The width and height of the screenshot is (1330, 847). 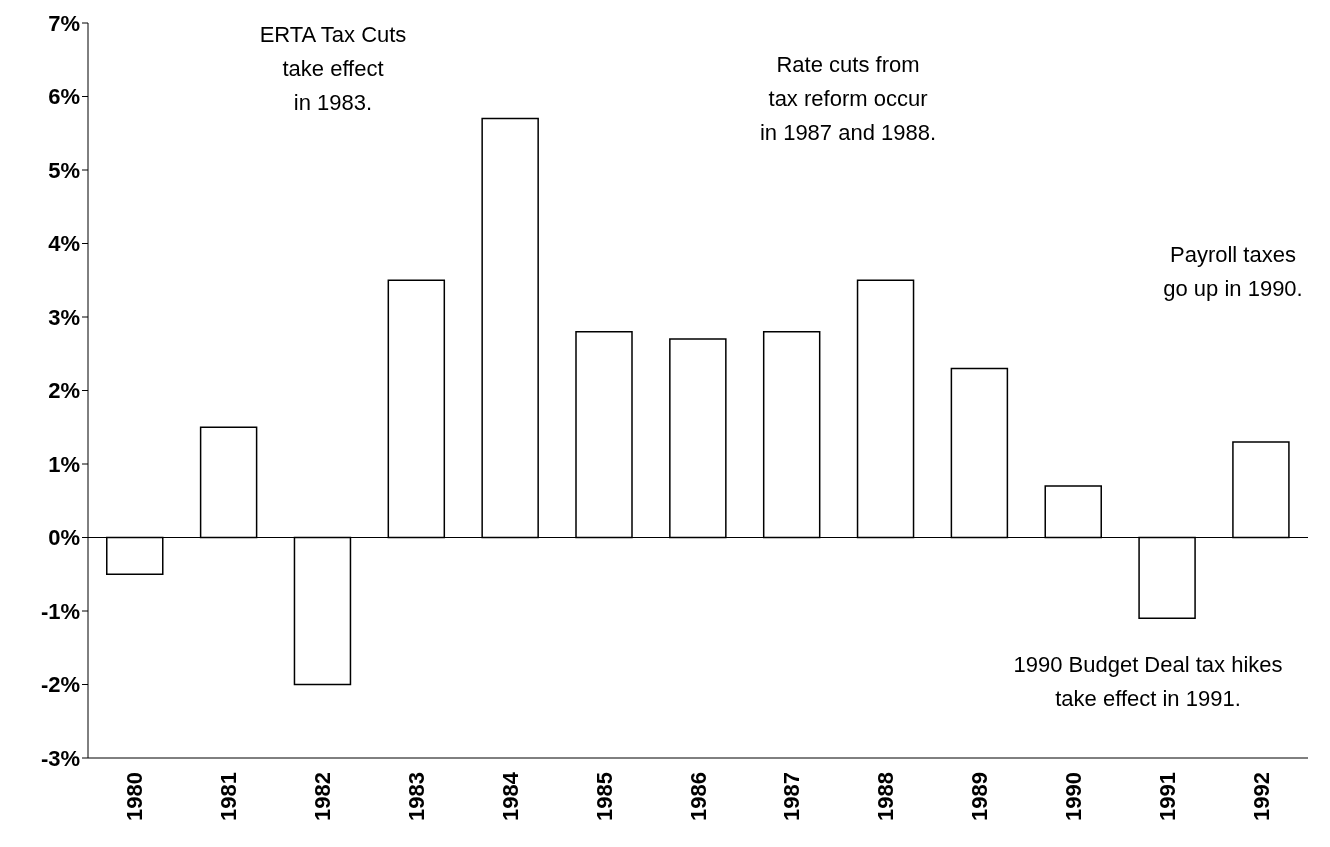 What do you see at coordinates (604, 796) in the screenshot?
I see `x-tick-label: 1985` at bounding box center [604, 796].